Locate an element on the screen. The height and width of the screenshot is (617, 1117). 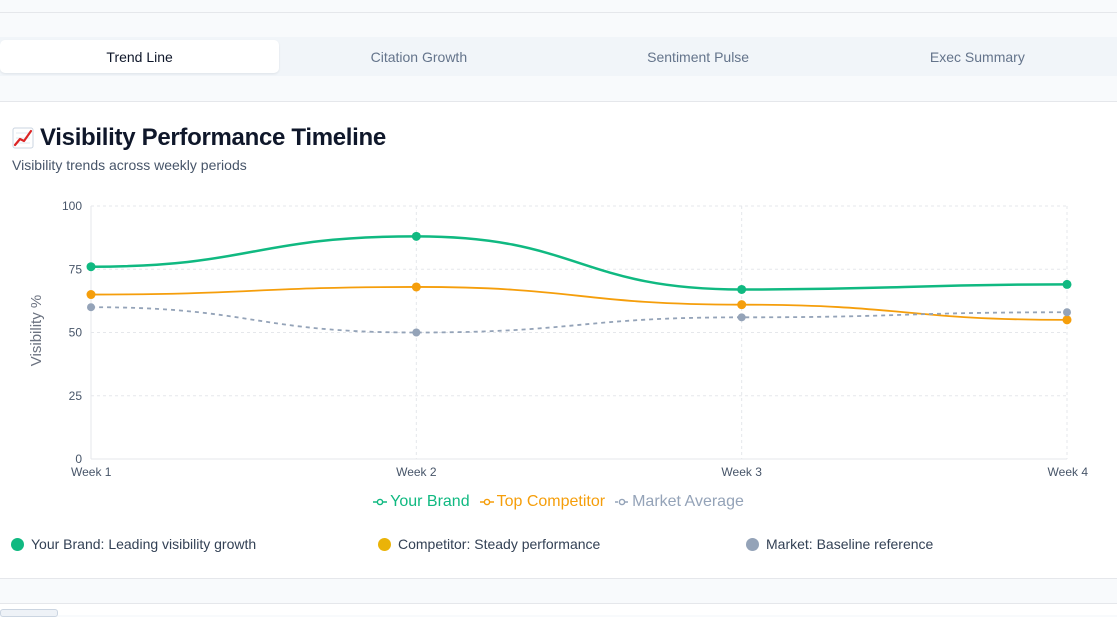
y-tick-label: 100 is located at coordinates (72, 206).